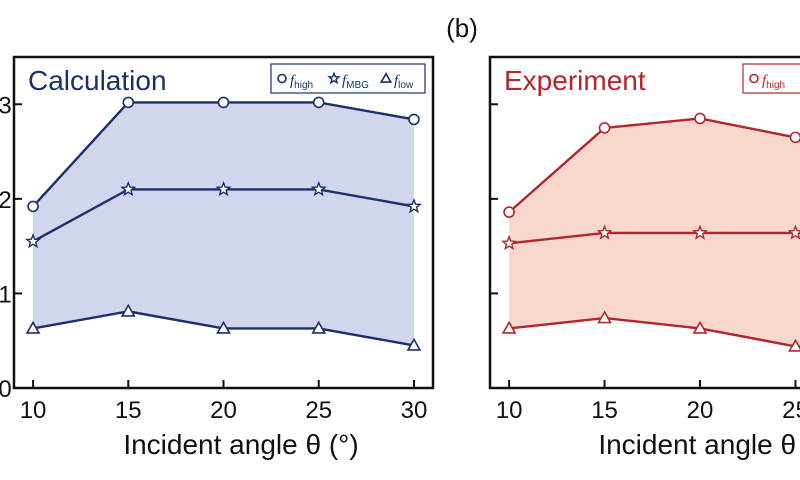  What do you see at coordinates (6, 200) in the screenshot?
I see `y-tick-label: 2` at bounding box center [6, 200].